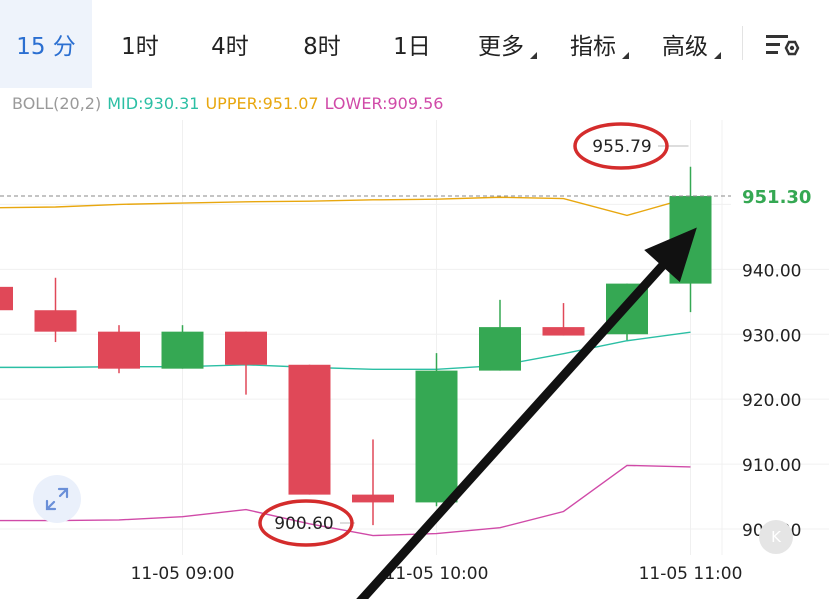 Image resolution: width=829 pixels, height=599 pixels. Describe the element at coordinates (717, 55) in the screenshot. I see `advanced-dropdown-caret-icon` at that location.